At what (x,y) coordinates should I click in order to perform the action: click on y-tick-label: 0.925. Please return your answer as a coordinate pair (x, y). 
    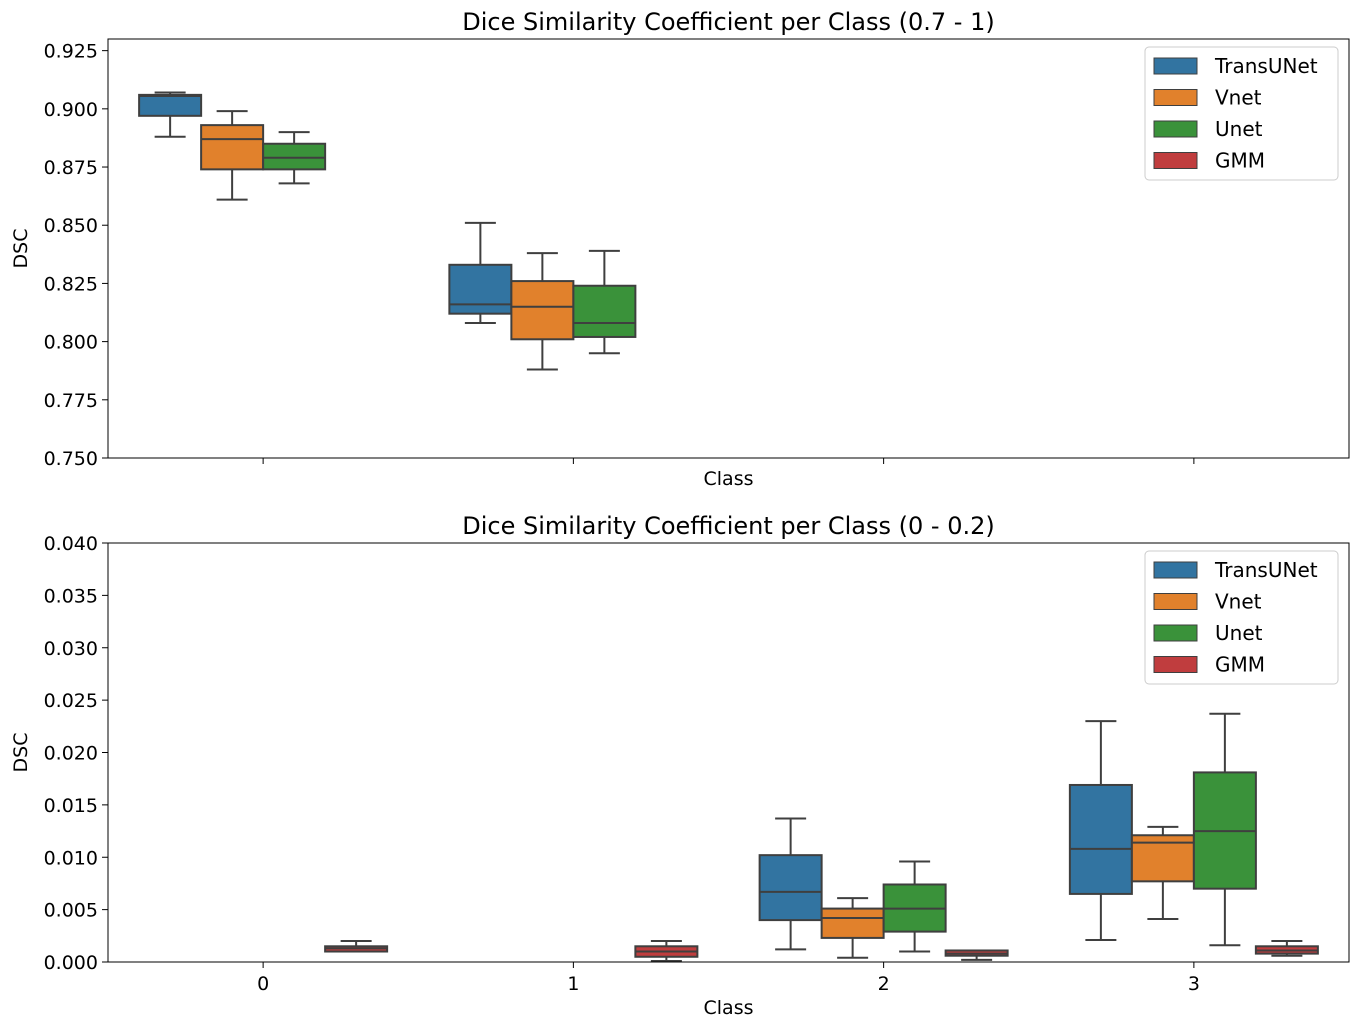
    Looking at the image, I should click on (71, 52).